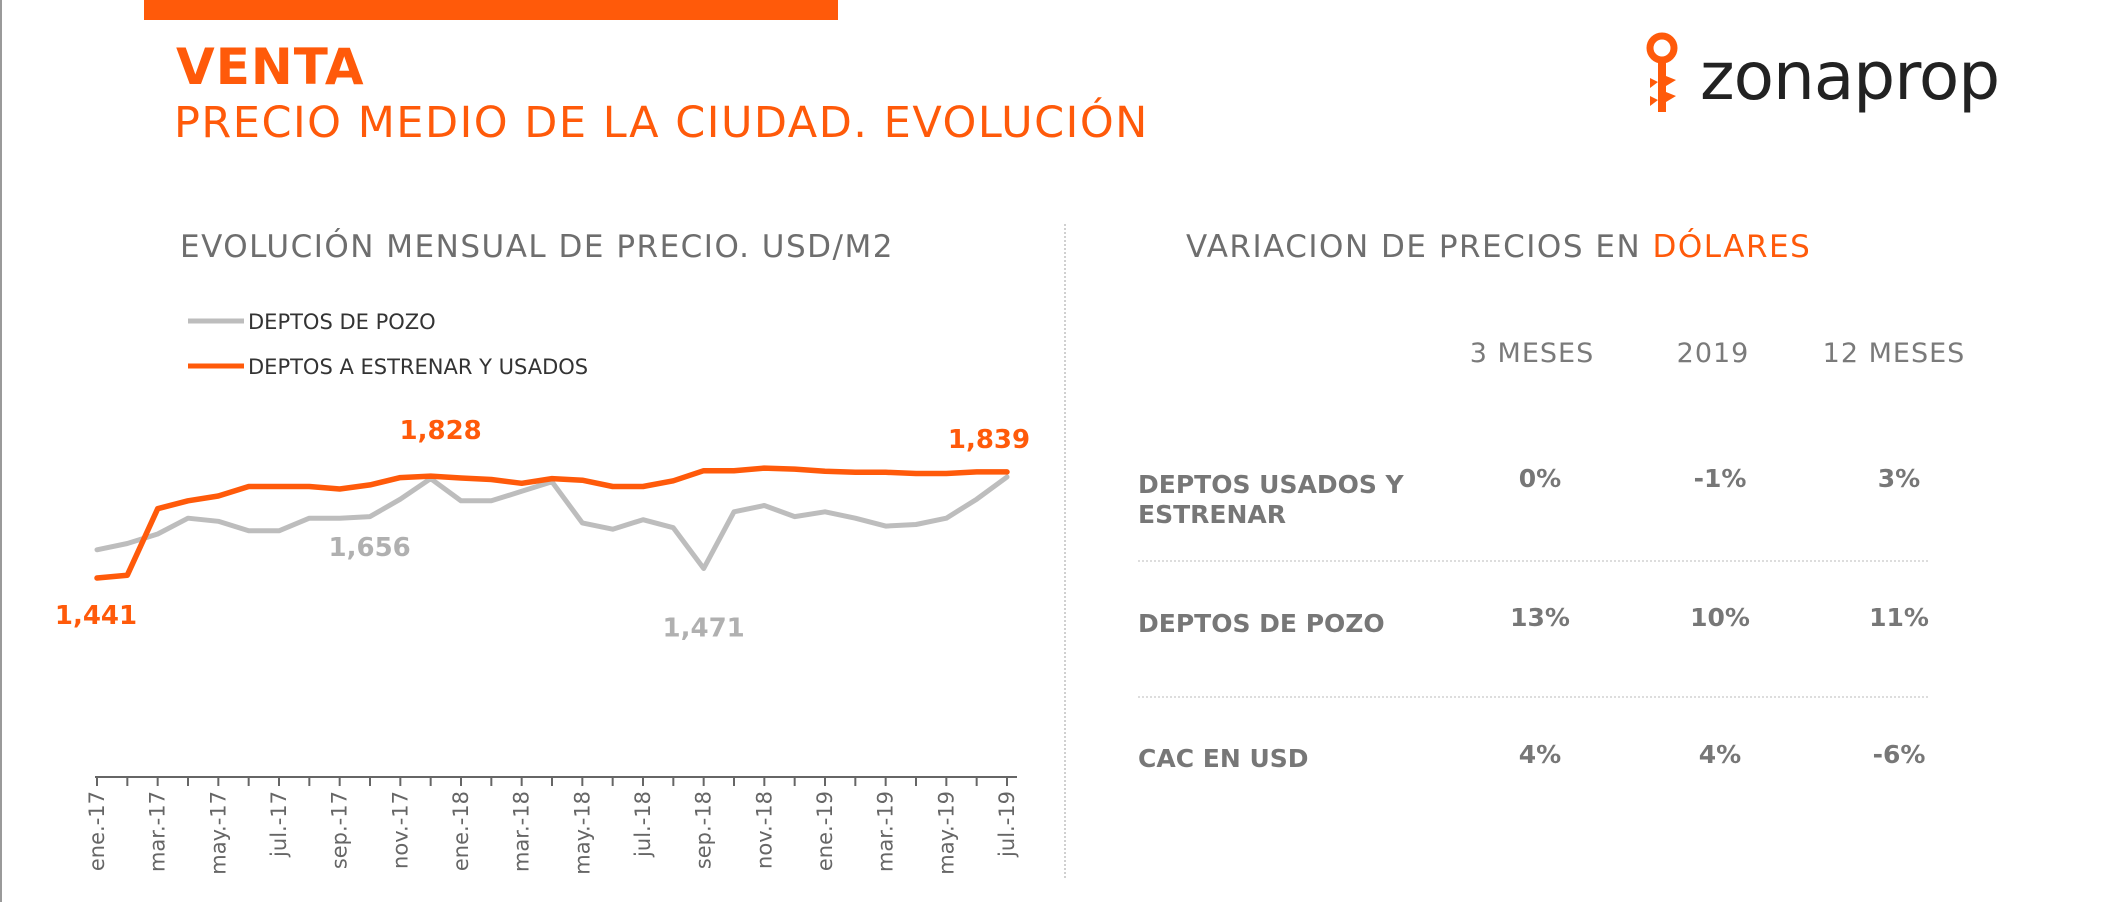 Image resolution: width=2120 pixels, height=902 pixels. Describe the element at coordinates (1540, 478) in the screenshot. I see `cell-usados-3m: 0%` at that location.